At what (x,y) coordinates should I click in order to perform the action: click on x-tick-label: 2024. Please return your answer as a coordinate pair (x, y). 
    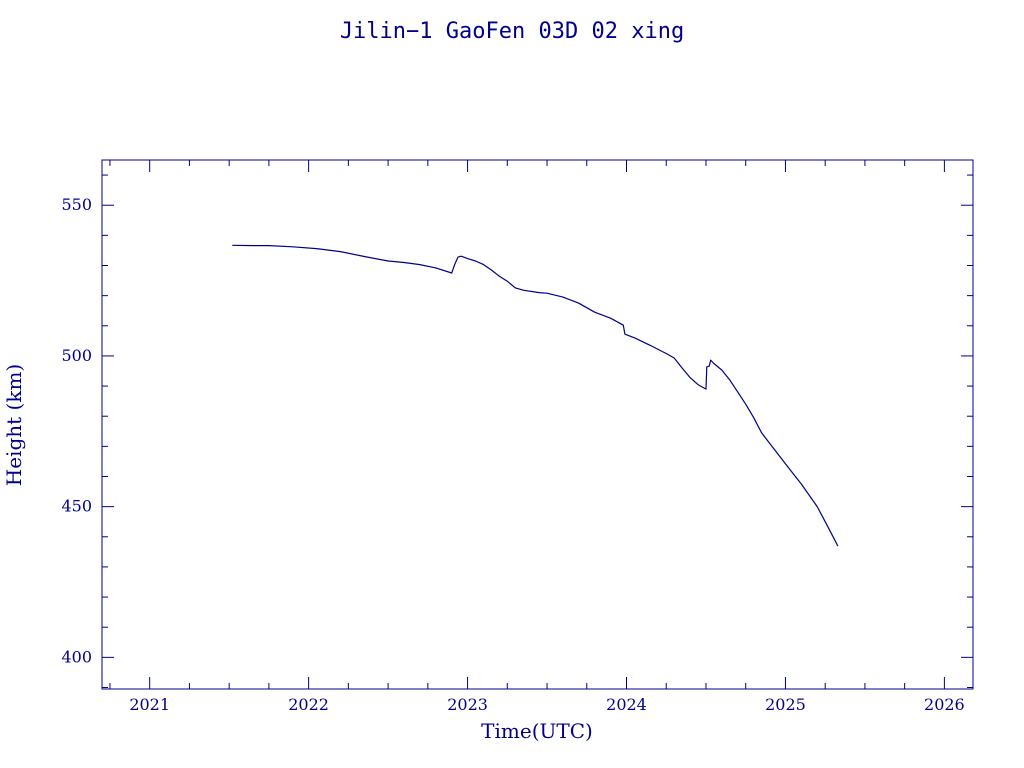
    Looking at the image, I should click on (626, 704).